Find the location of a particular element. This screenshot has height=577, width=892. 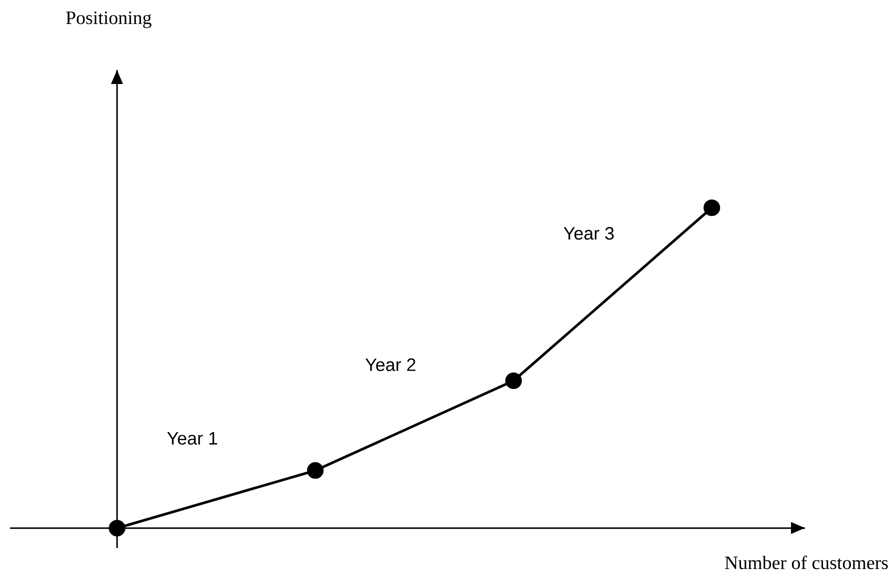

annotation: Year 3 is located at coordinates (589, 233).